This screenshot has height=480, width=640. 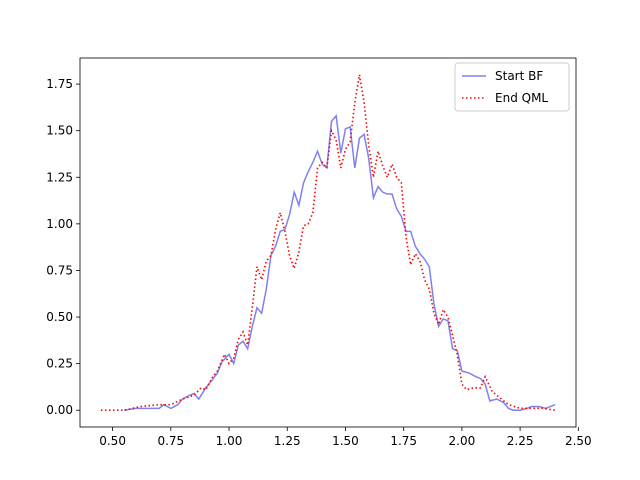 What do you see at coordinates (59, 364) in the screenshot?
I see `y-tick-label-1: 0.25` at bounding box center [59, 364].